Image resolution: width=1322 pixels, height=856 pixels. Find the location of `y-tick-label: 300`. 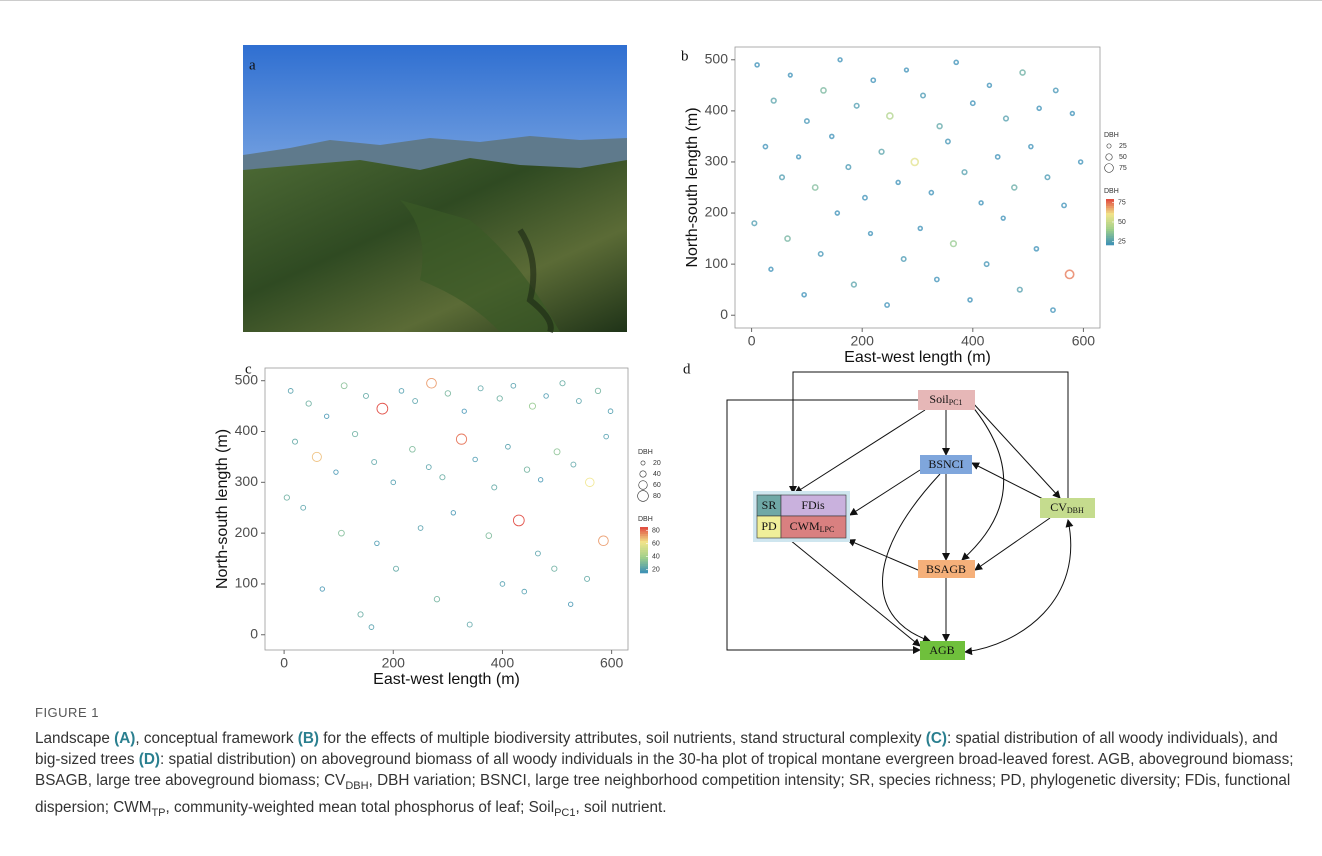

y-tick-label: 300 is located at coordinates (717, 161).